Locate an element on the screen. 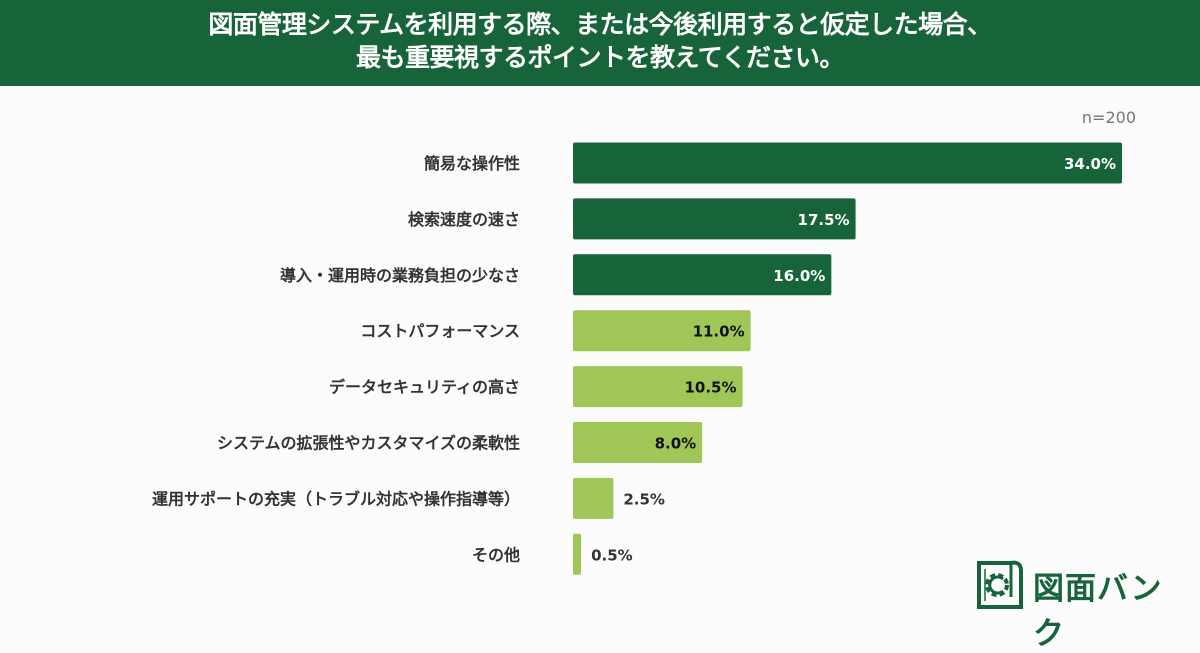  value-label: 16.0% is located at coordinates (799, 276).